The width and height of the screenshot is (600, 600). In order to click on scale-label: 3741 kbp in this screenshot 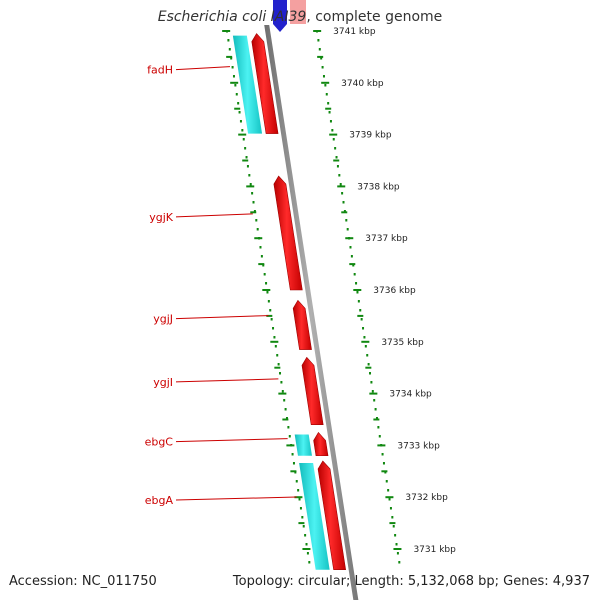, I will do `click(354, 32)`.